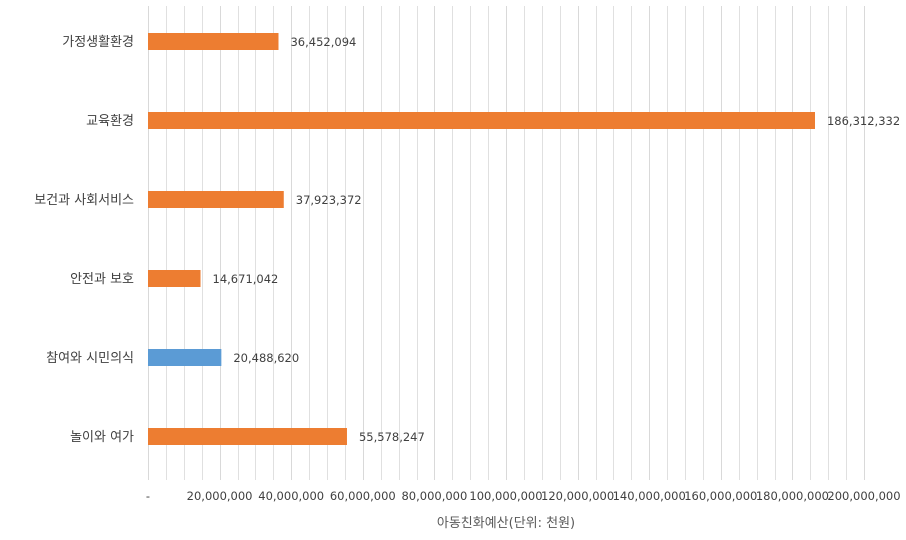 This screenshot has height=540, width=906. Describe the element at coordinates (102, 279) in the screenshot. I see `category-label: 안전과 보호` at that location.